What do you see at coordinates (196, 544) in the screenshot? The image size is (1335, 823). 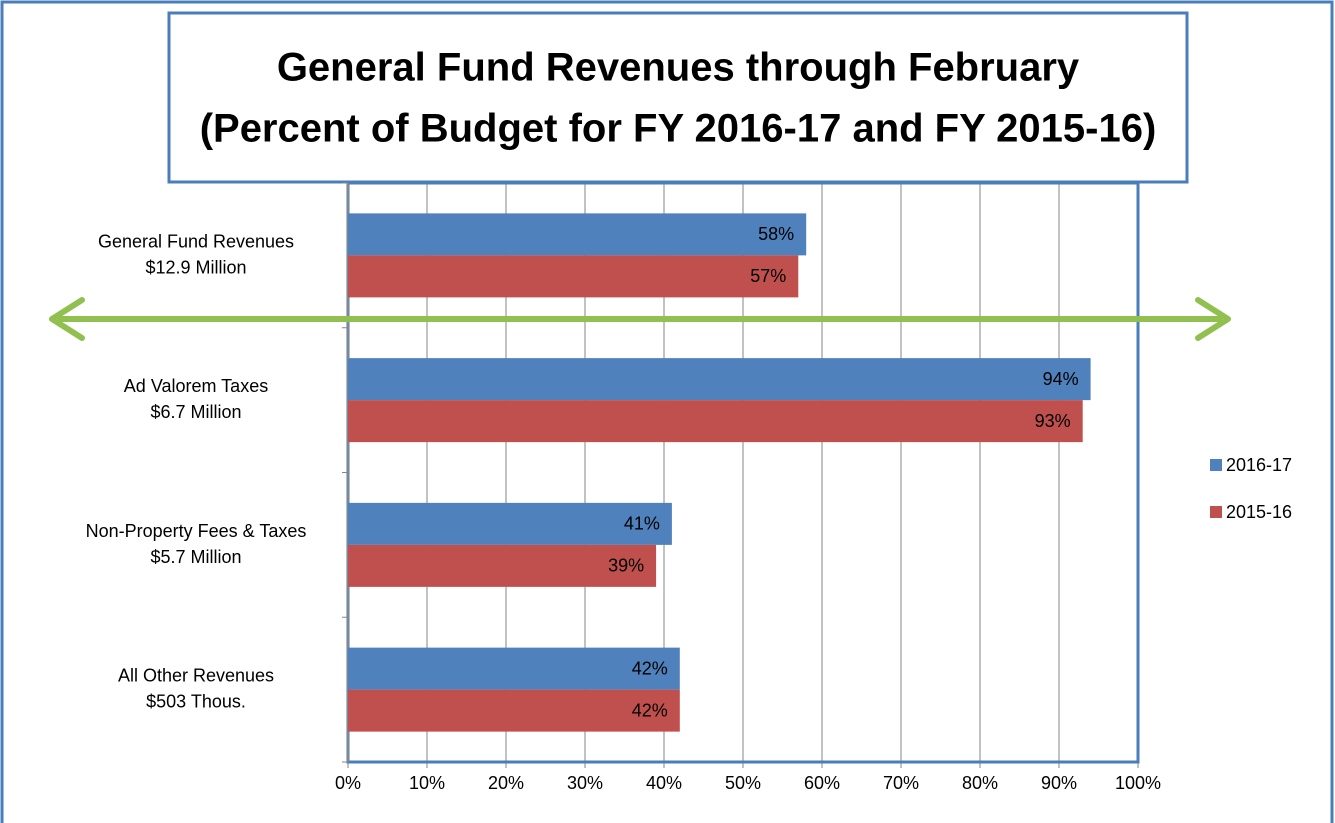 I see `y-tick-label: Non-Property Fees & Taxes $5.7 Million` at bounding box center [196, 544].